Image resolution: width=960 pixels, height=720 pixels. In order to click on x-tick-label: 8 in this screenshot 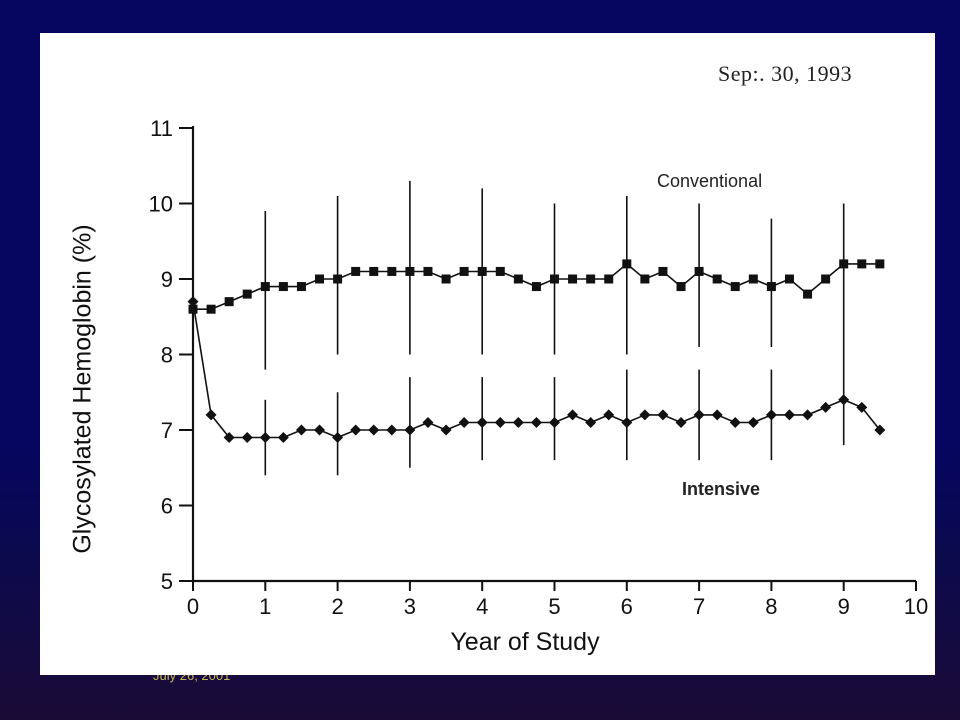, I will do `click(771, 606)`.